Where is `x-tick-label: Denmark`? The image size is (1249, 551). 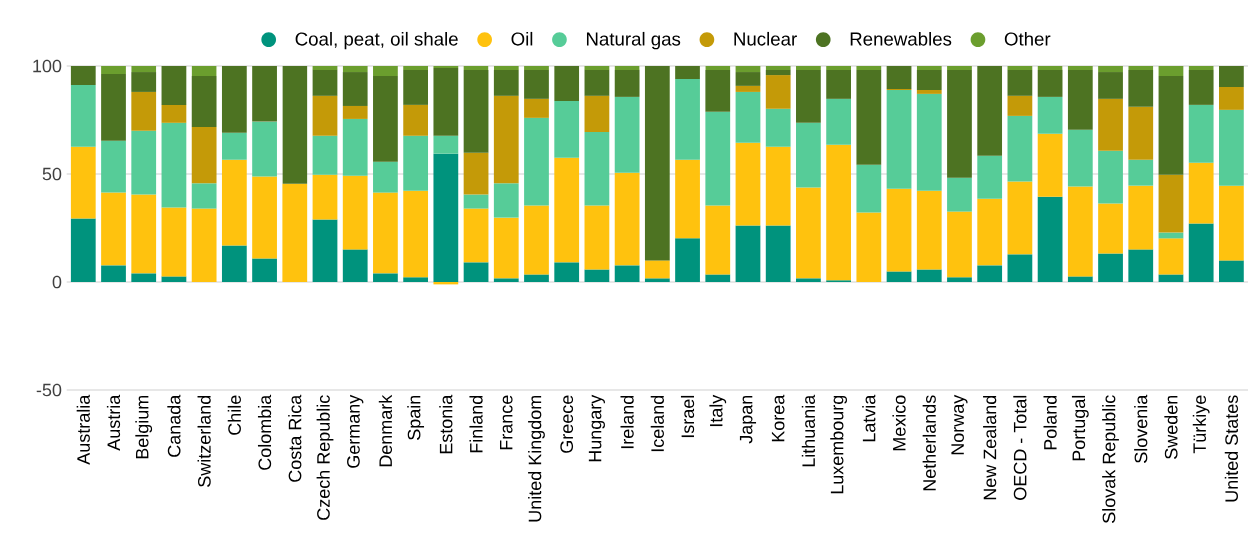
x-tick-label: Denmark is located at coordinates (385, 430).